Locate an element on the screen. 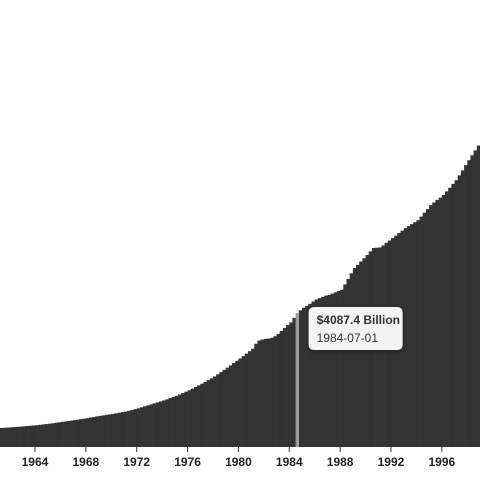  x-tick-label: 1984 is located at coordinates (289, 462).